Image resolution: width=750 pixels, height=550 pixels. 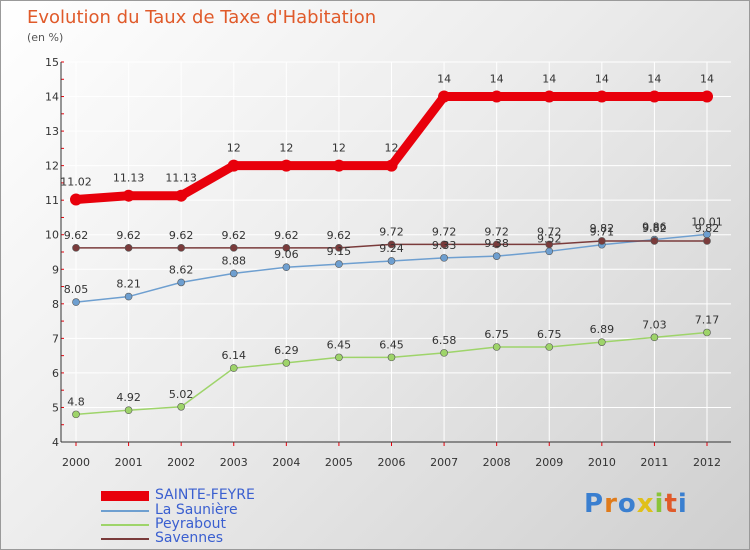 I want to click on data-label: 9.06, so click(x=286, y=254).